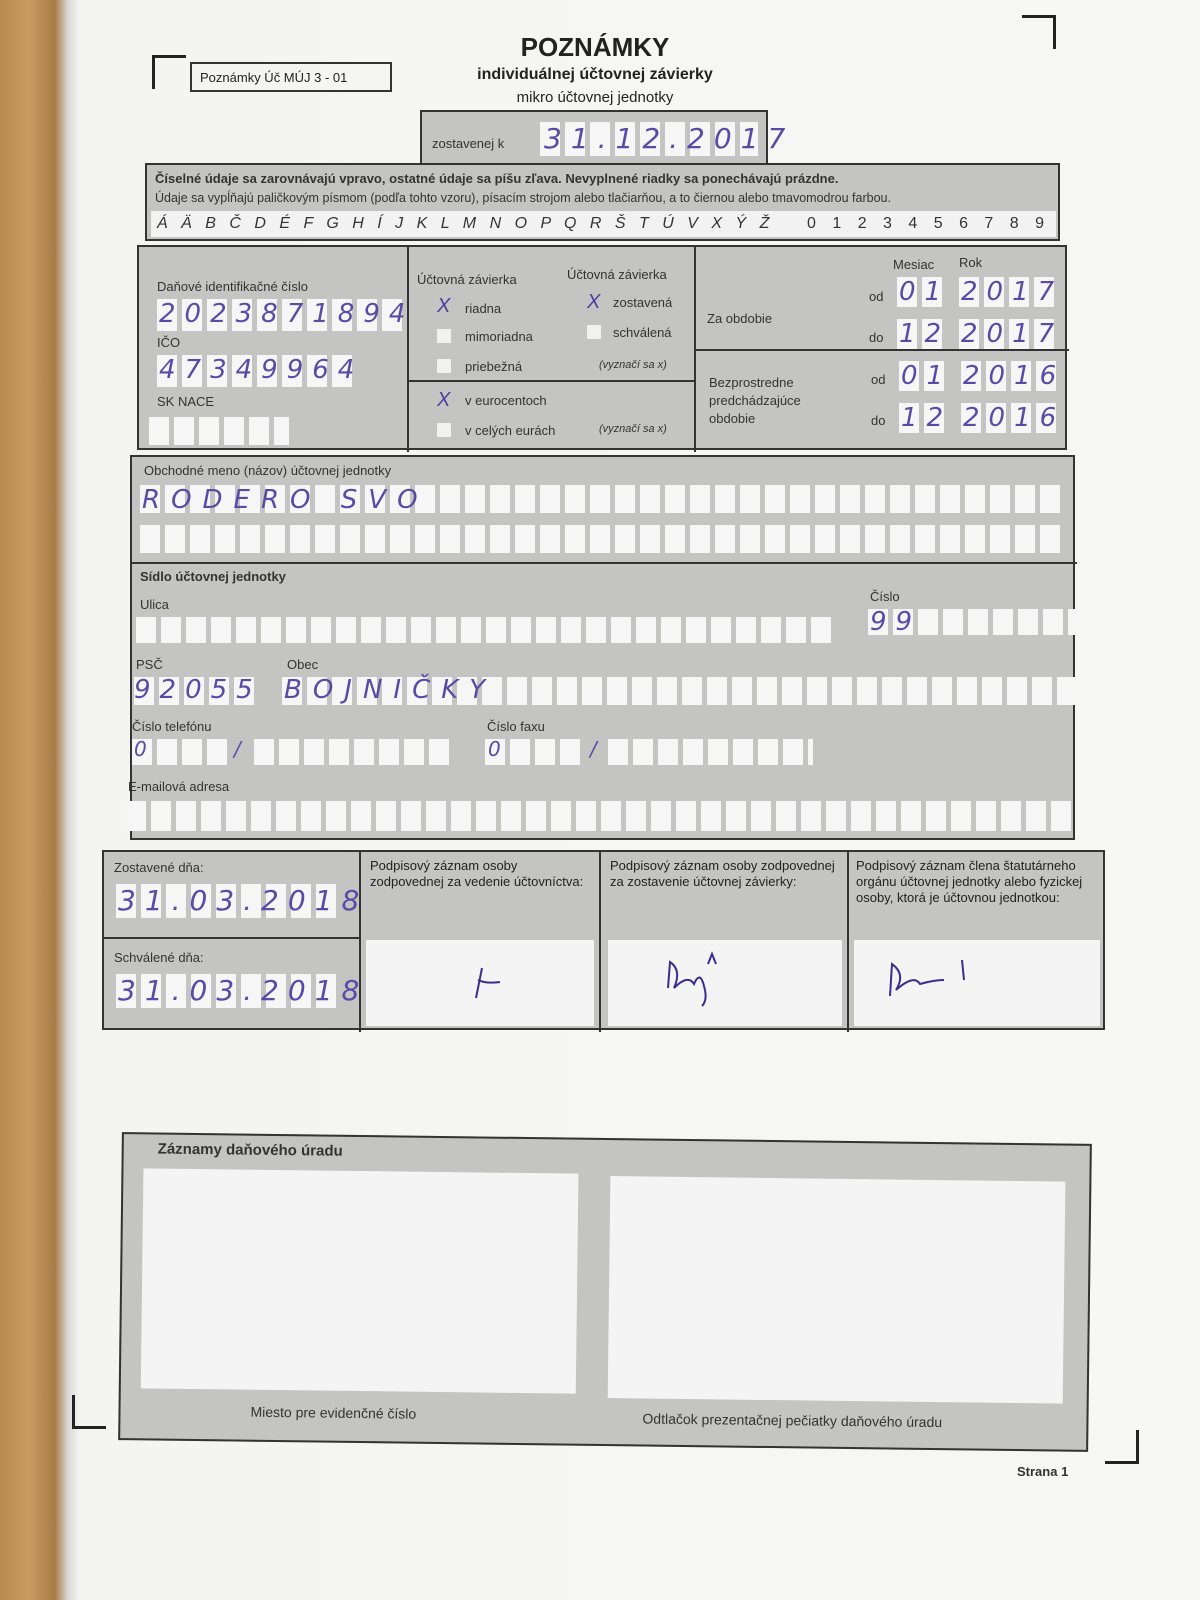 The image size is (1200, 1600). What do you see at coordinates (351, 752) in the screenshot?
I see `phone-field` at bounding box center [351, 752].